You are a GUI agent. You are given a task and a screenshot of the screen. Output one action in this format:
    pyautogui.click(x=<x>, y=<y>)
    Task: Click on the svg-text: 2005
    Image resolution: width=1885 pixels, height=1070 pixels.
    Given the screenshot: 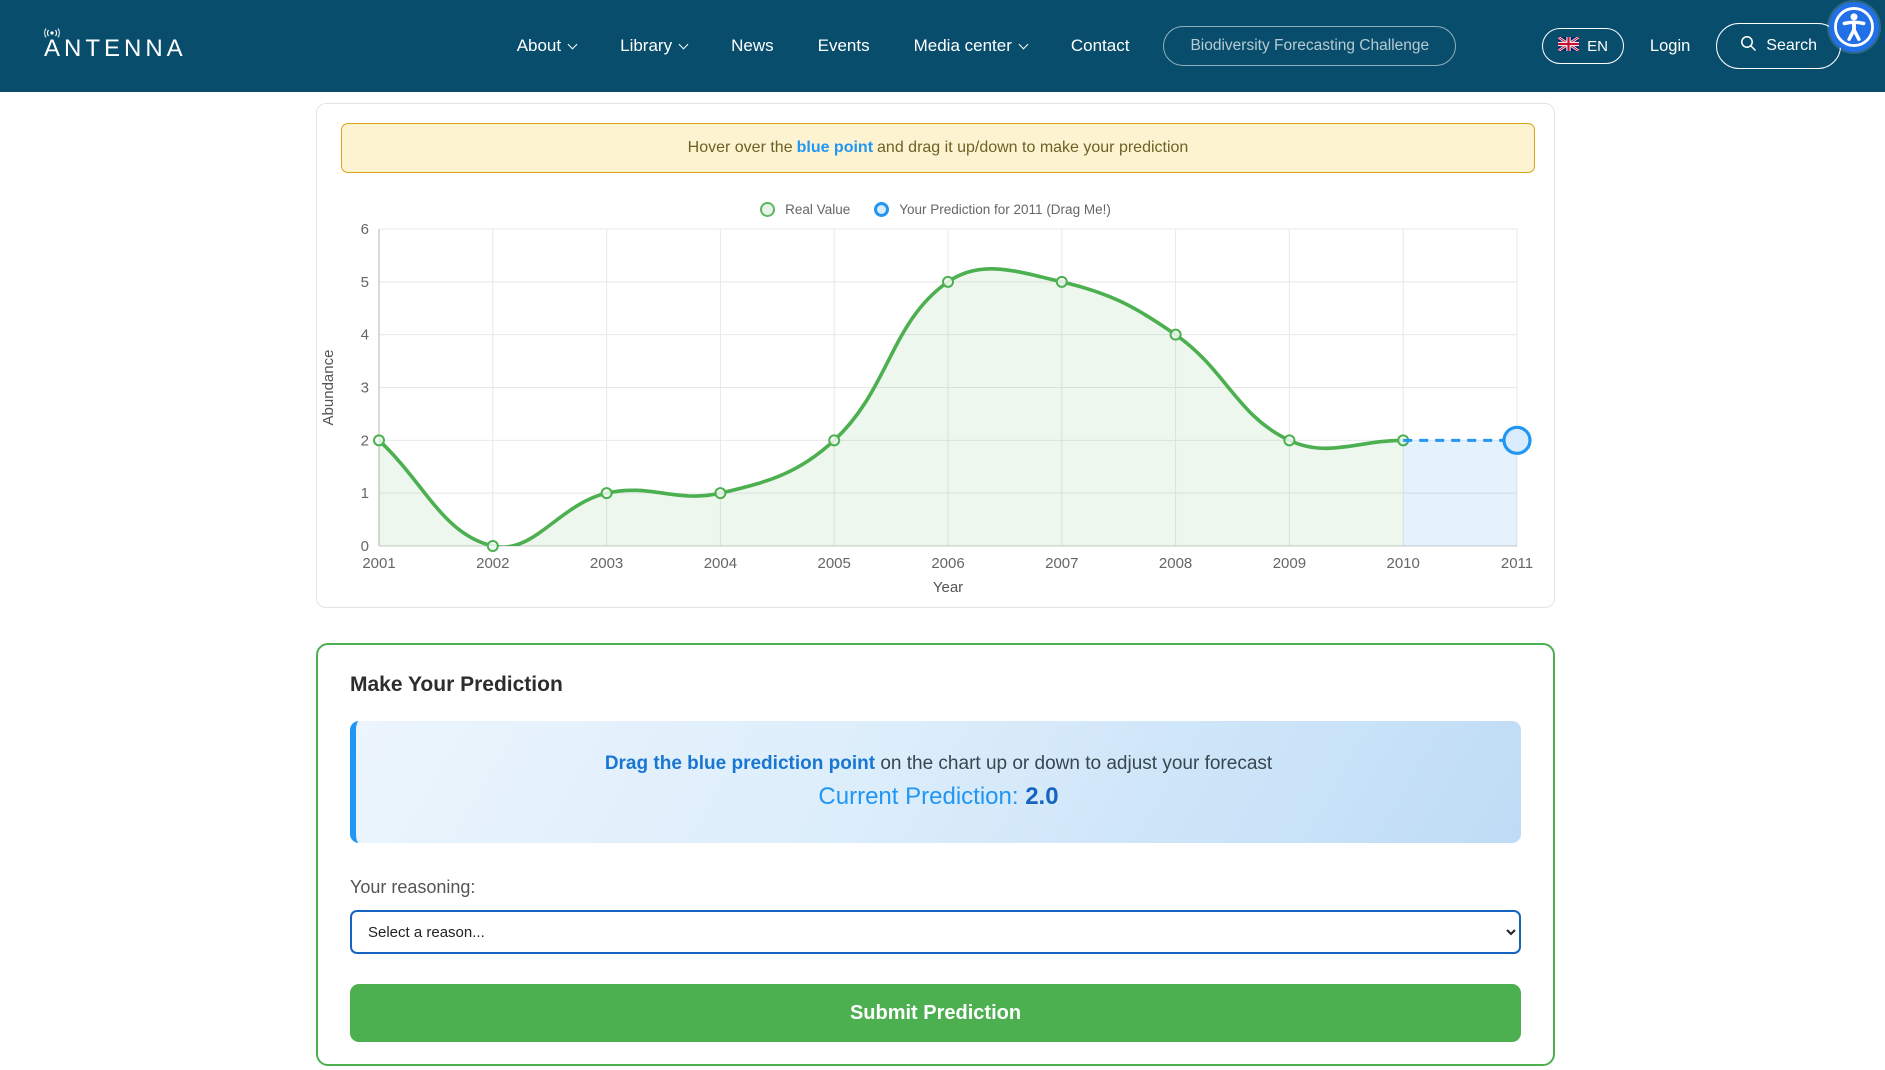 What is the action you would take?
    pyautogui.click(x=834, y=563)
    